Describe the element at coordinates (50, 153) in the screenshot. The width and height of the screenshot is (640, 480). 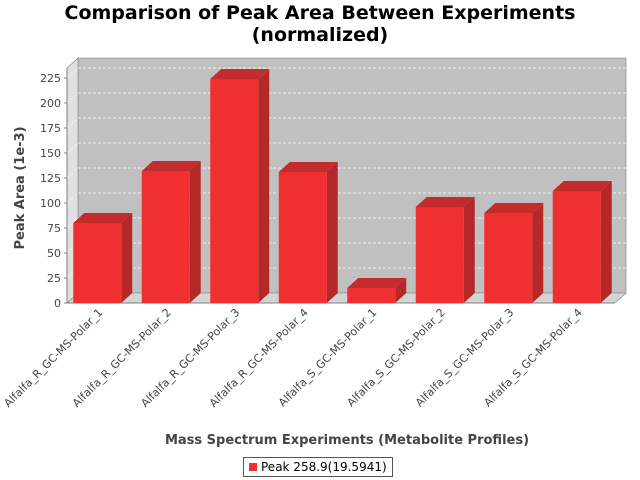
I see `y-tick-label: 150` at that location.